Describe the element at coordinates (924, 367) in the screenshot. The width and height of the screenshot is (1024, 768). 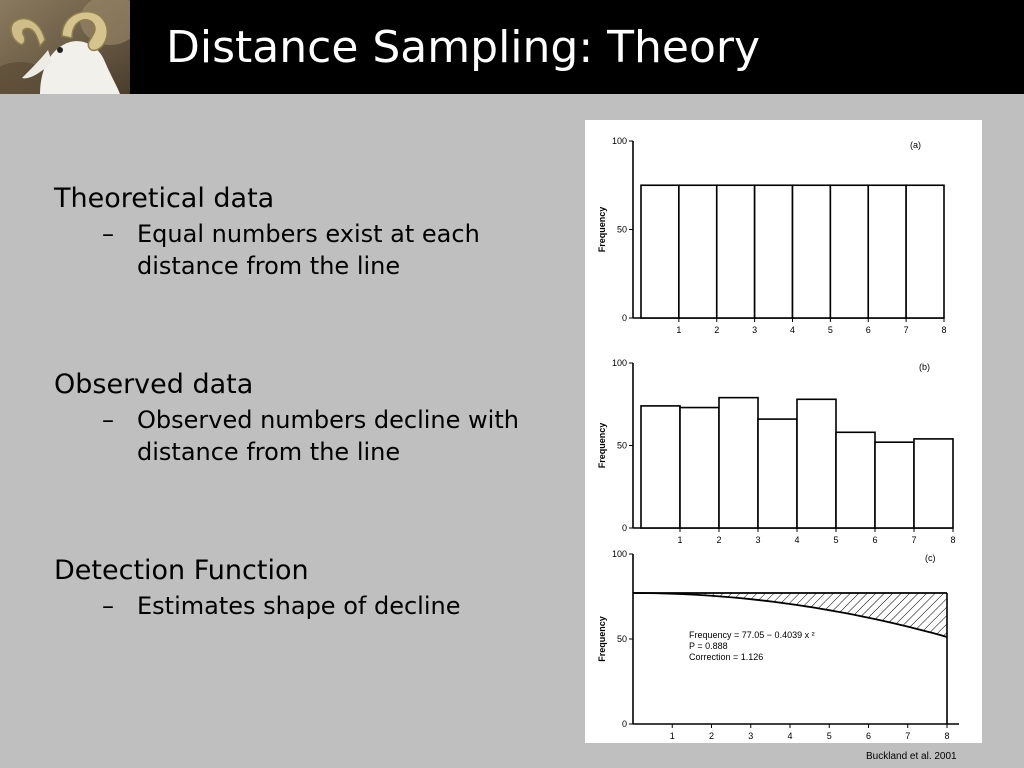
I see `panel-label: (b)` at that location.